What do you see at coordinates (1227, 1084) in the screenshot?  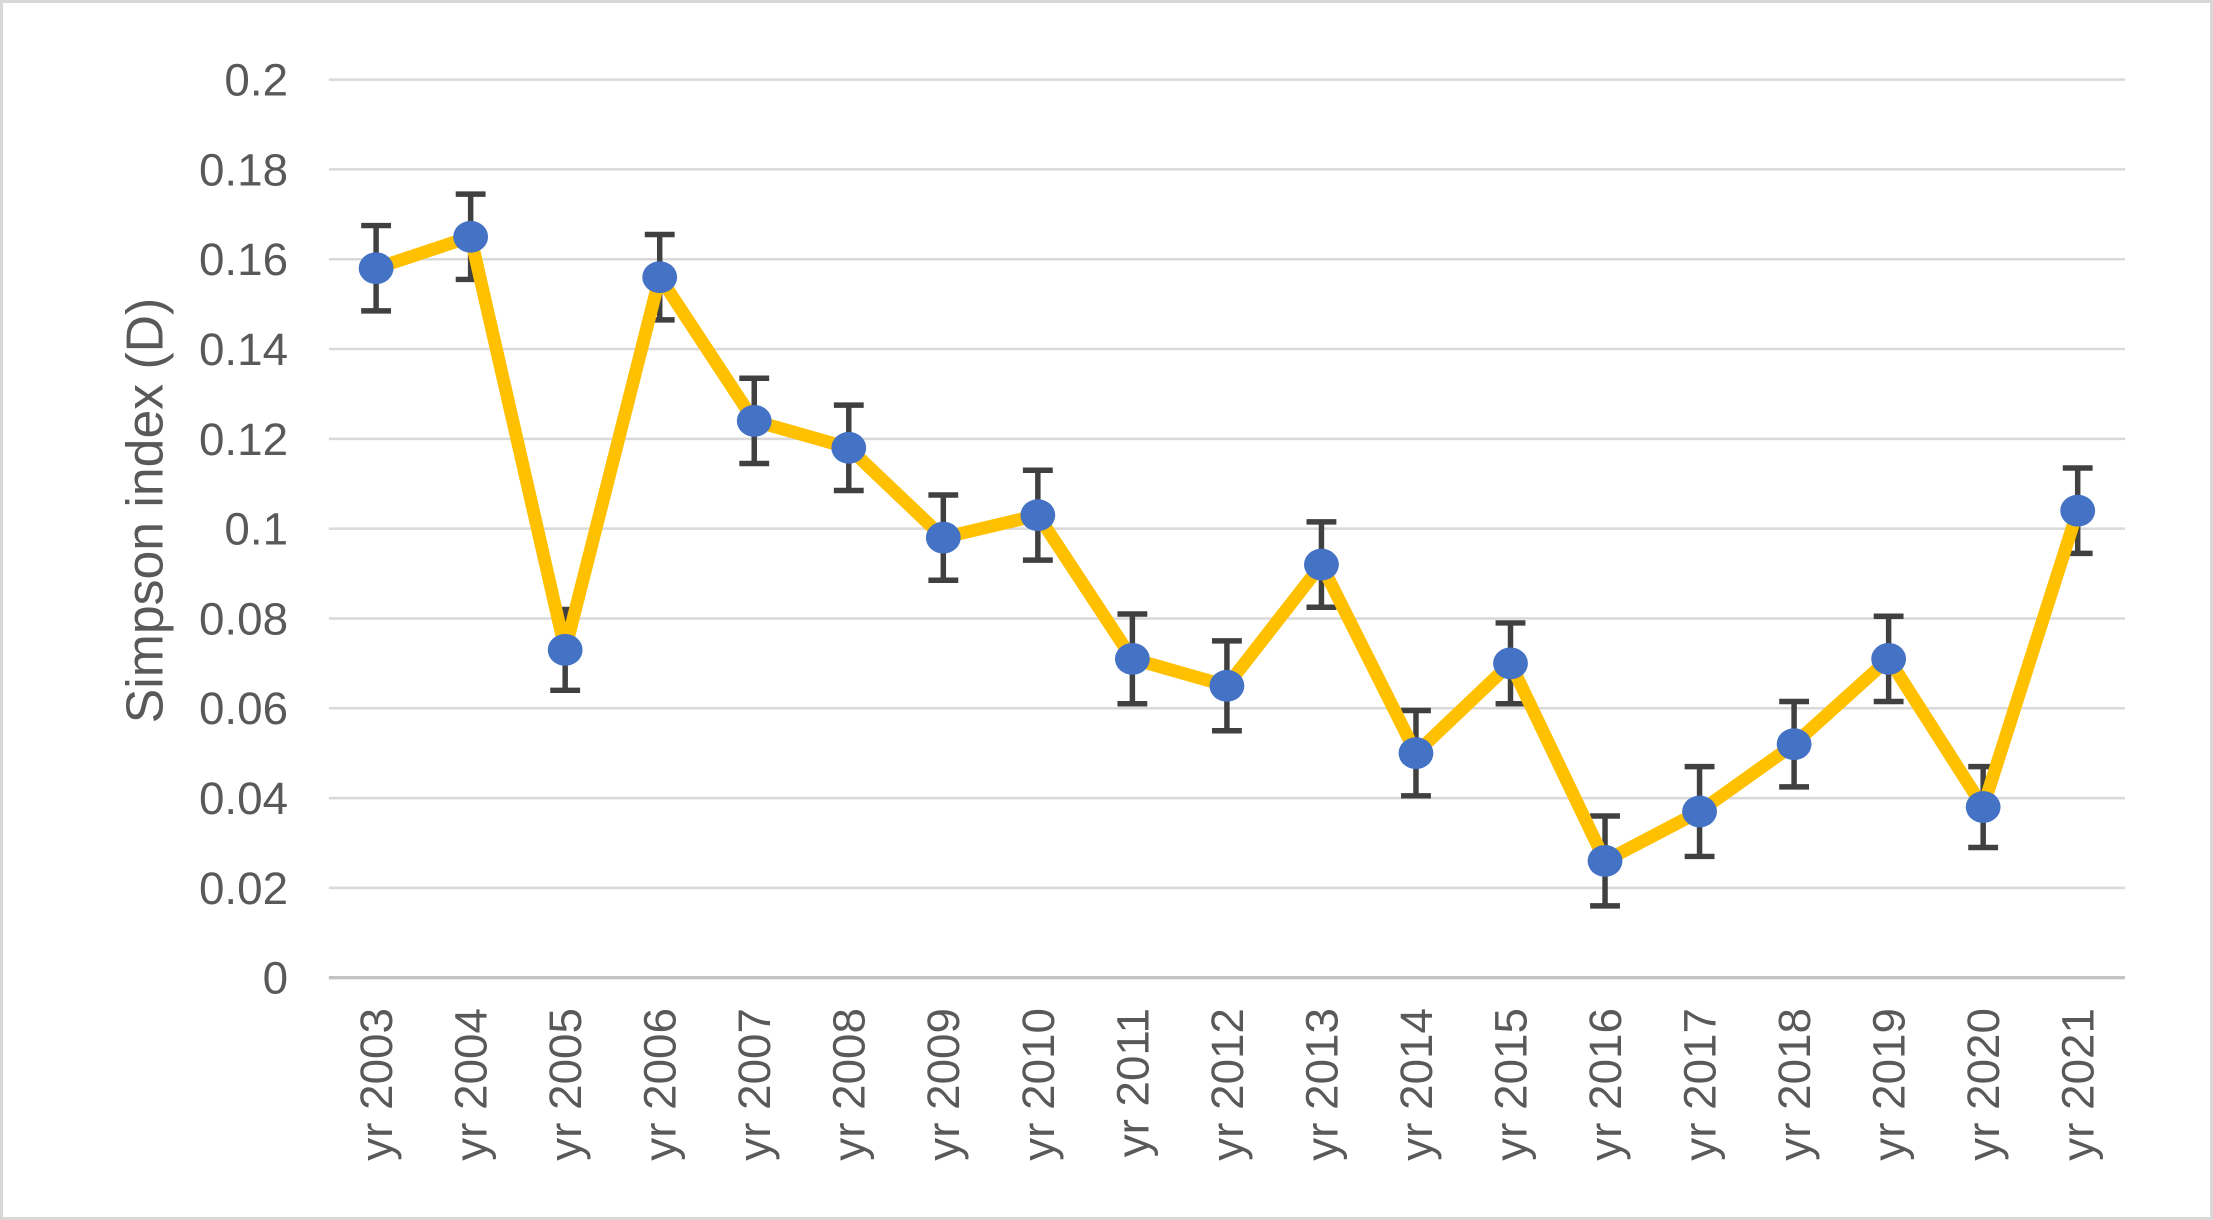 I see `x-tick-label: yr 2012` at bounding box center [1227, 1084].